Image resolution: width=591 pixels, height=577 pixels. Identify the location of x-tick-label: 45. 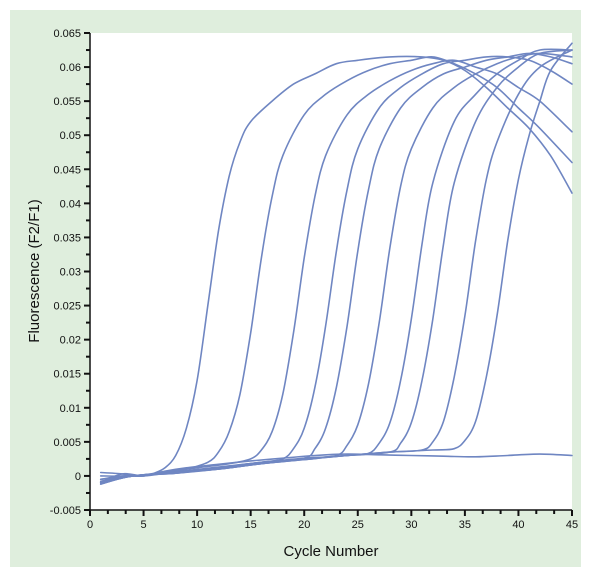
(572, 525).